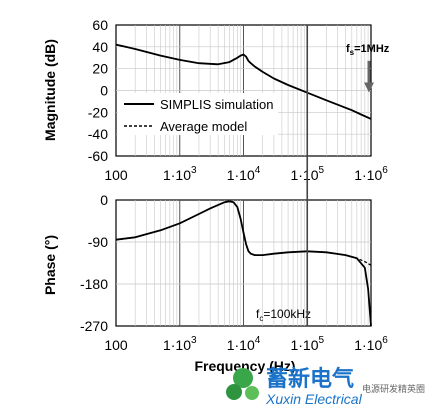 The width and height of the screenshot is (436, 414). What do you see at coordinates (203, 126) in the screenshot?
I see `legend-label-average: Average model` at bounding box center [203, 126].